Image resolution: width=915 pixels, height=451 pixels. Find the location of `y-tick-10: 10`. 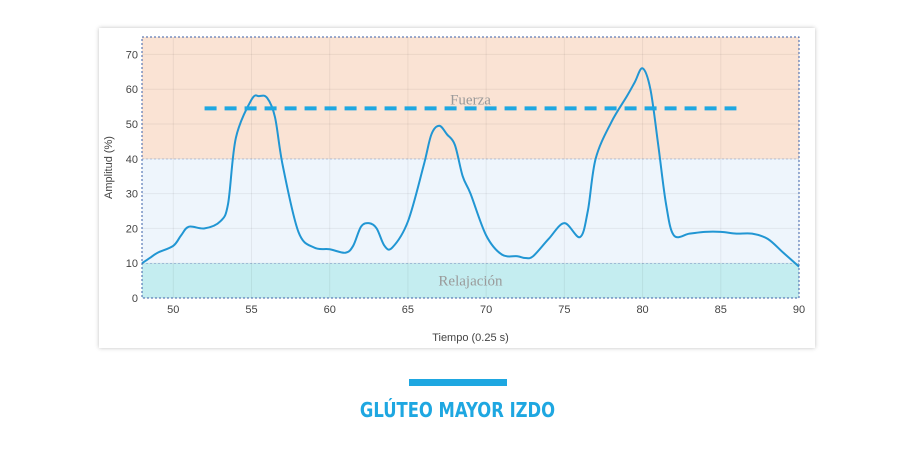

y-tick-10: 10 is located at coordinates (132, 264).